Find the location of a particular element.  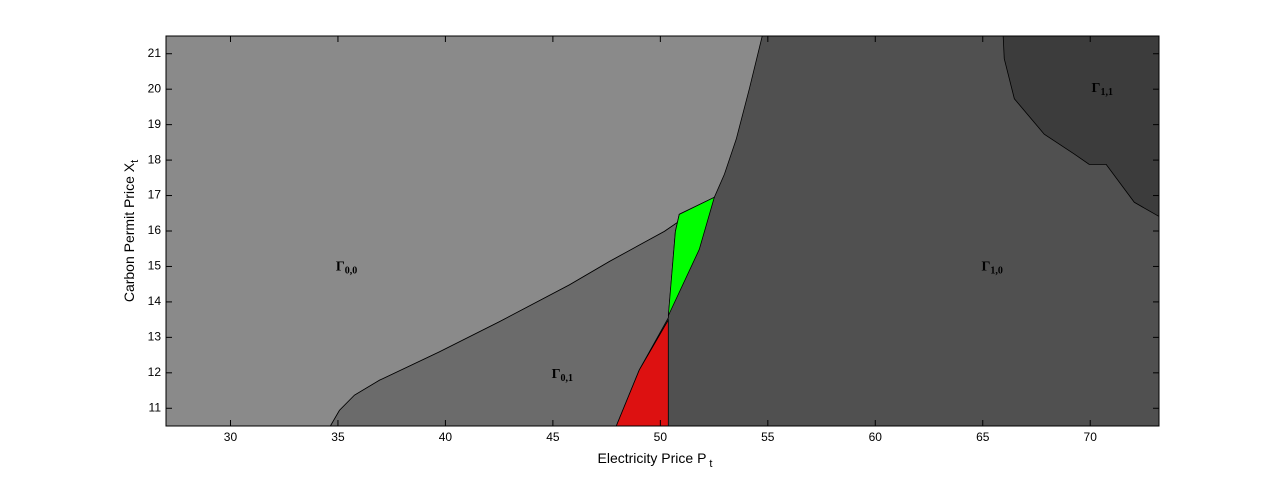

x-tick-label: 50 is located at coordinates (661, 437).